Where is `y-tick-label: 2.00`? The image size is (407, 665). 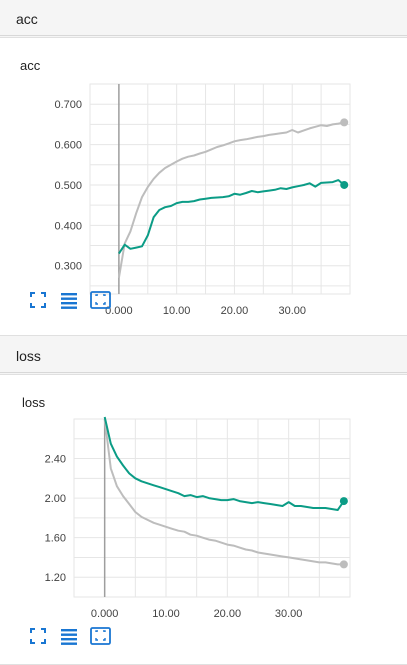
y-tick-label: 2.00 is located at coordinates (55, 499).